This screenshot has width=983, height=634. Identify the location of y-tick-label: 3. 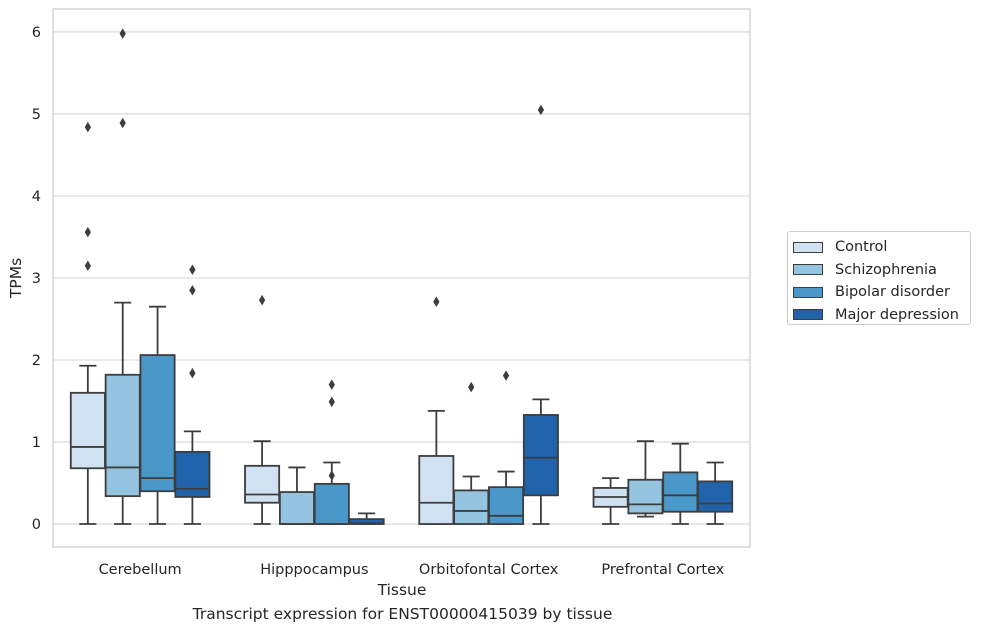
(36, 279).